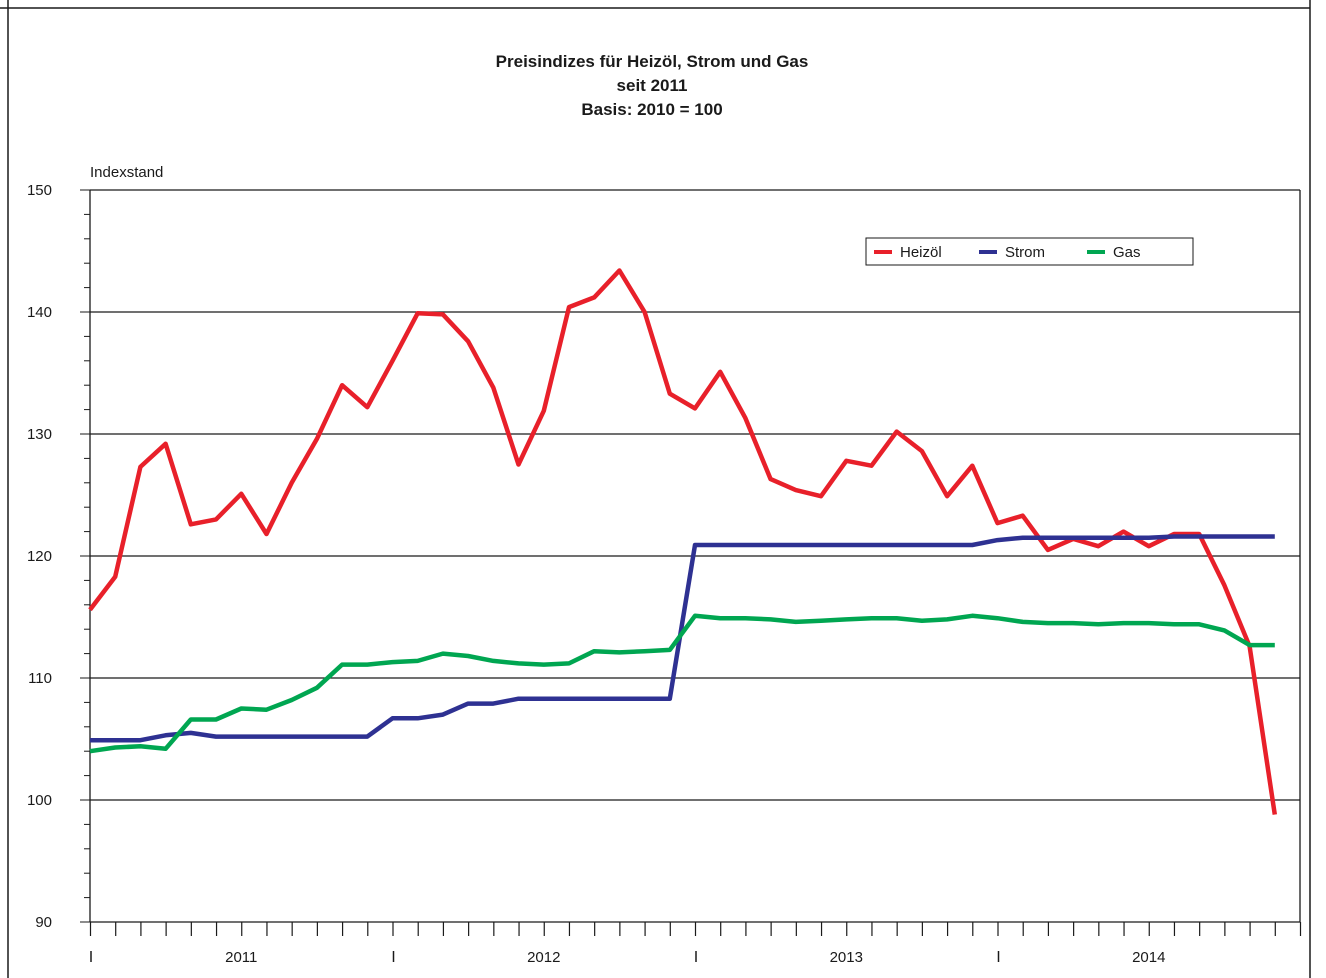  Describe the element at coordinates (39, 556) in the screenshot. I see `y-tick-label: 120` at that location.